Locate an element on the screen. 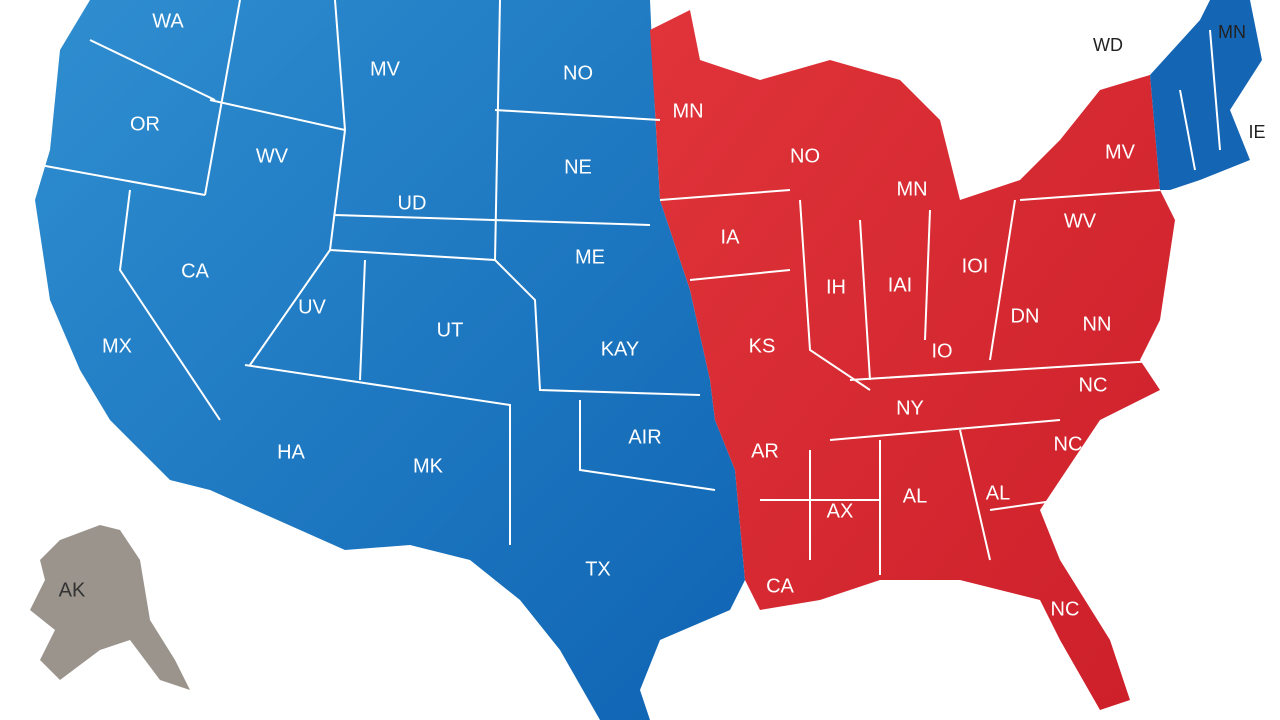  state-label: TX is located at coordinates (598, 569).